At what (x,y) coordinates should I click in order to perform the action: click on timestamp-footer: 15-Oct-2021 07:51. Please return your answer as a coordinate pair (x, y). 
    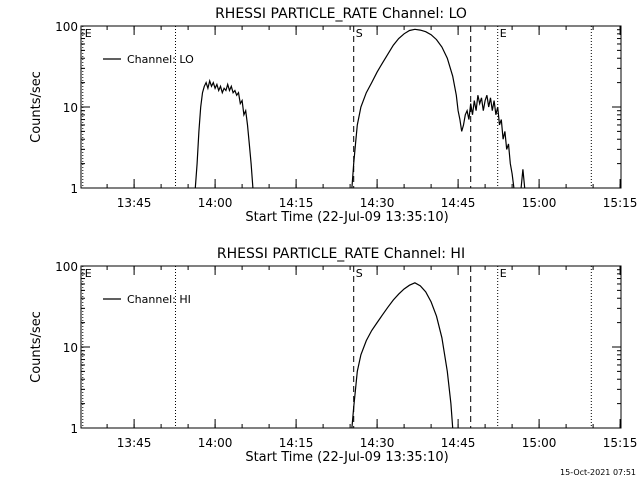
    Looking at the image, I should click on (598, 472).